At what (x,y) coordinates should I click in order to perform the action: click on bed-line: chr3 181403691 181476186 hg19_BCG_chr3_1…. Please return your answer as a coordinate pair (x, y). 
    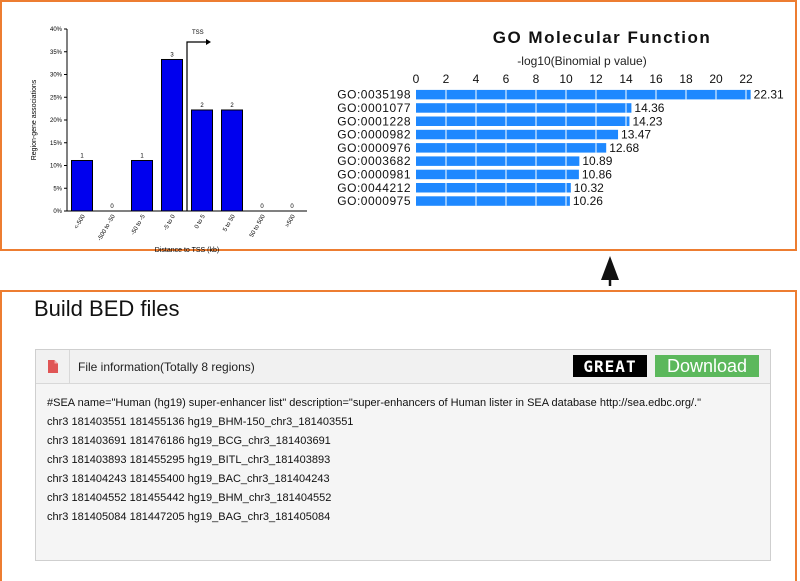
    Looking at the image, I should click on (189, 441).